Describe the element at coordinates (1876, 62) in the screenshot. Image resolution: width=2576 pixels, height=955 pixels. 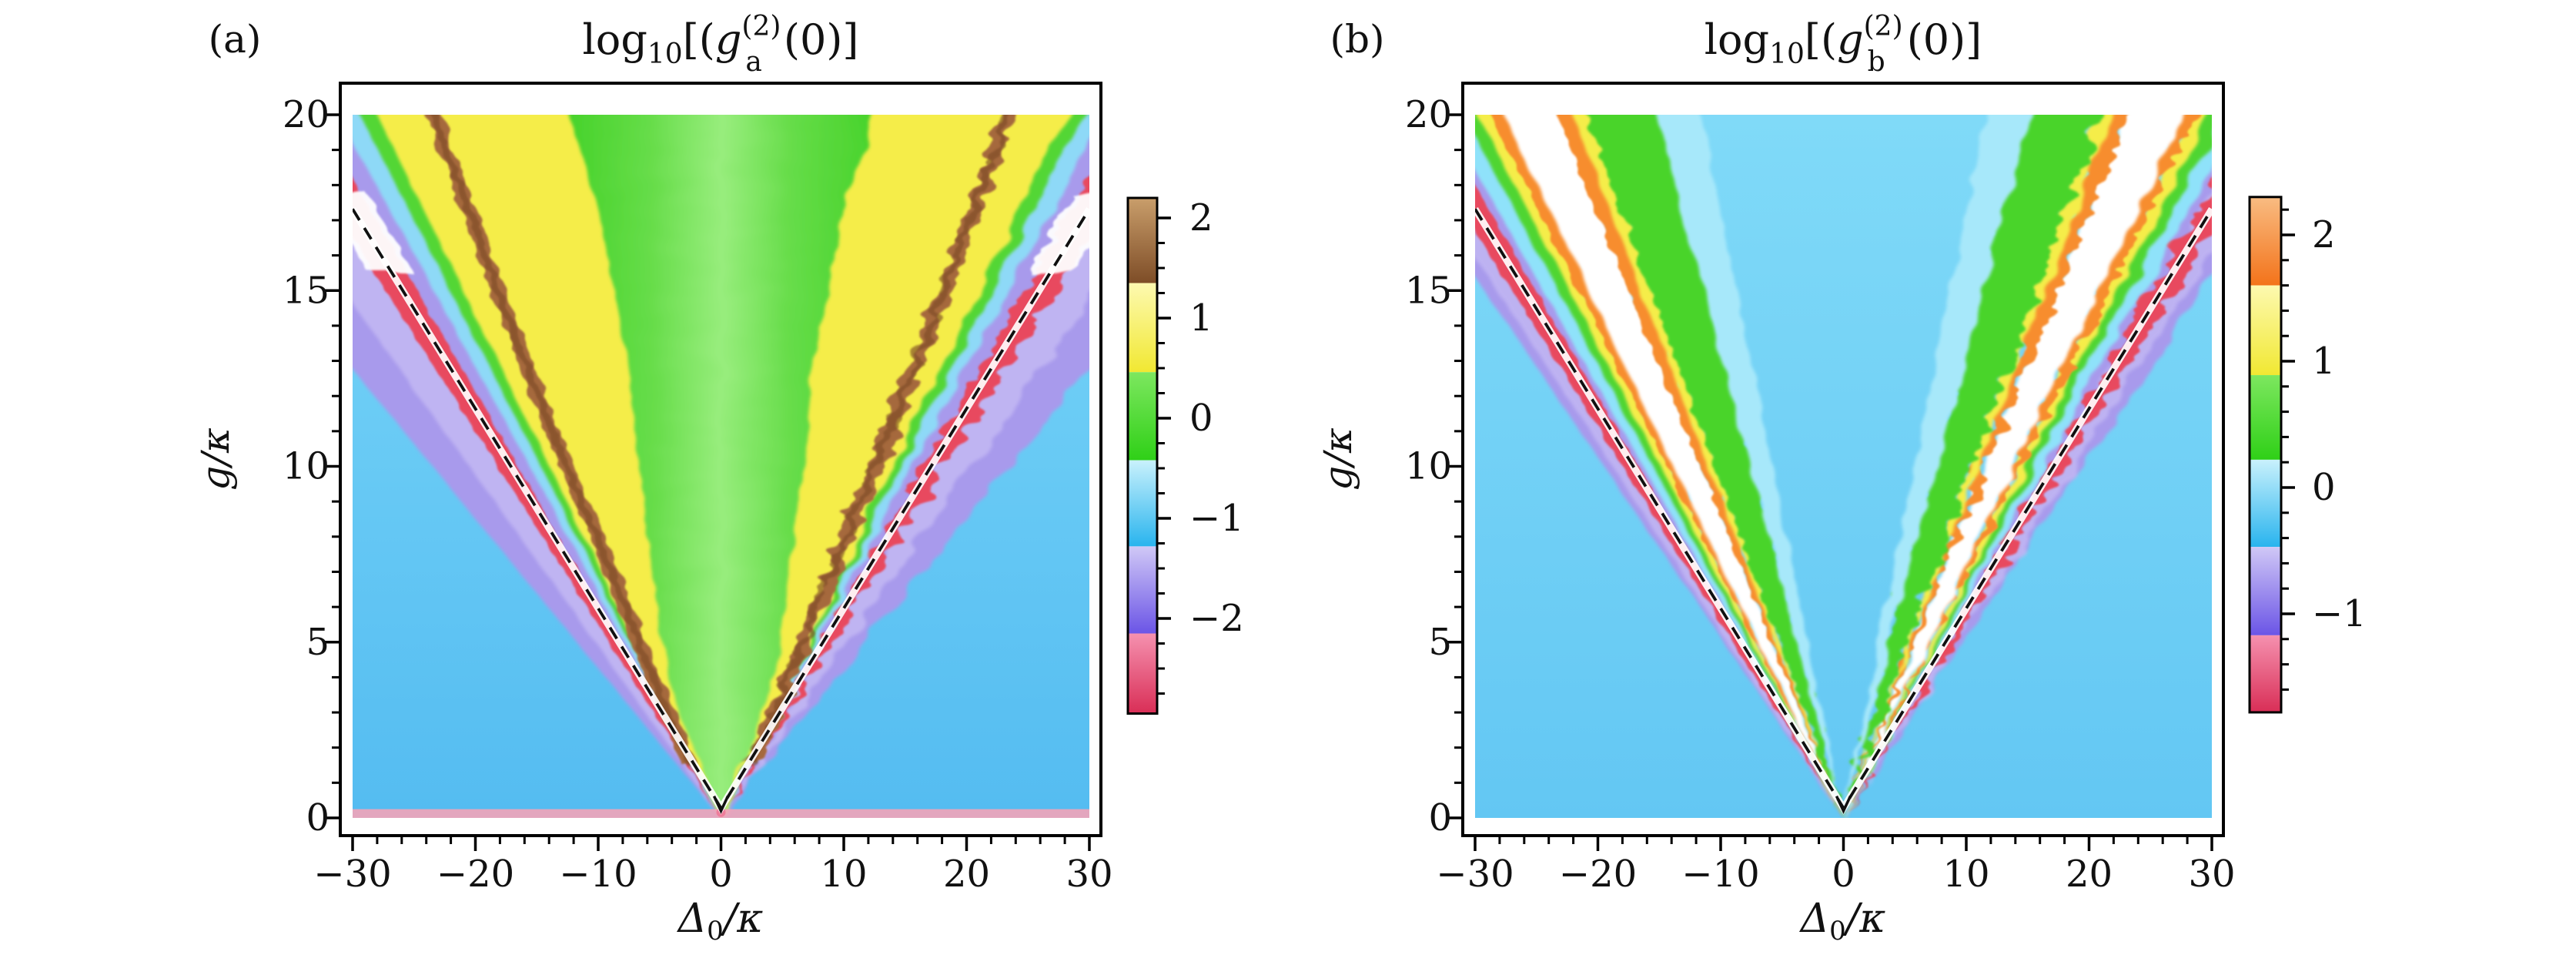
I see `title-subscript: b` at that location.